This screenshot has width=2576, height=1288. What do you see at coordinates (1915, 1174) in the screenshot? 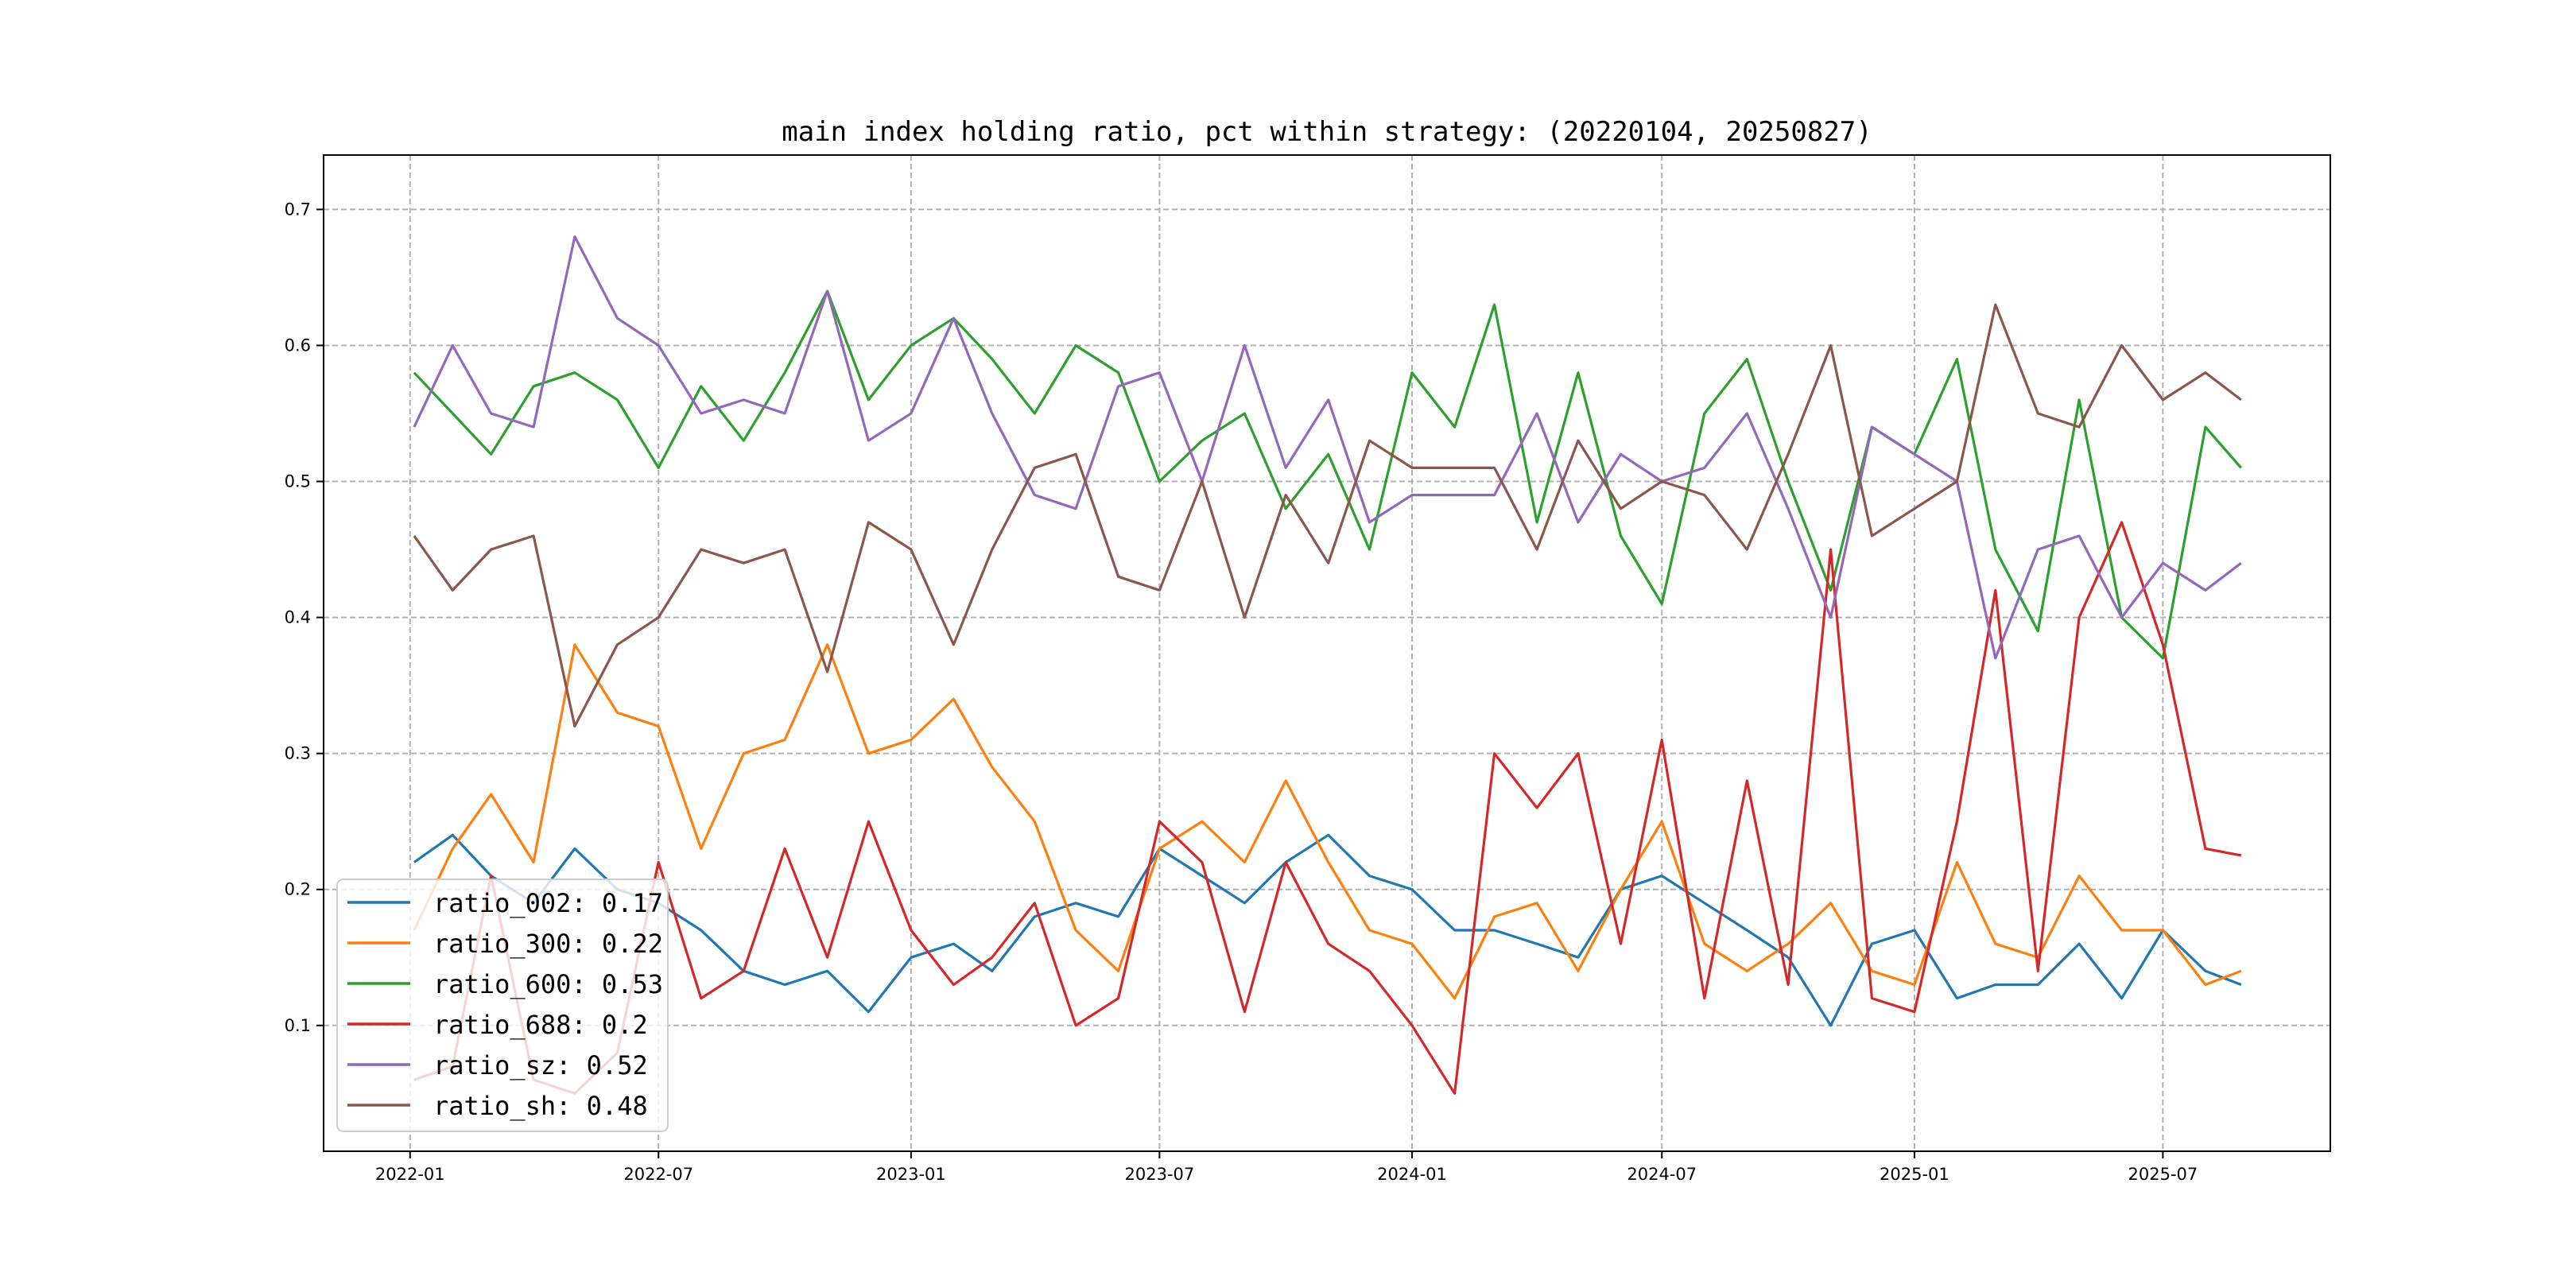
I see `x-tick-label: 2025-01` at bounding box center [1915, 1174].